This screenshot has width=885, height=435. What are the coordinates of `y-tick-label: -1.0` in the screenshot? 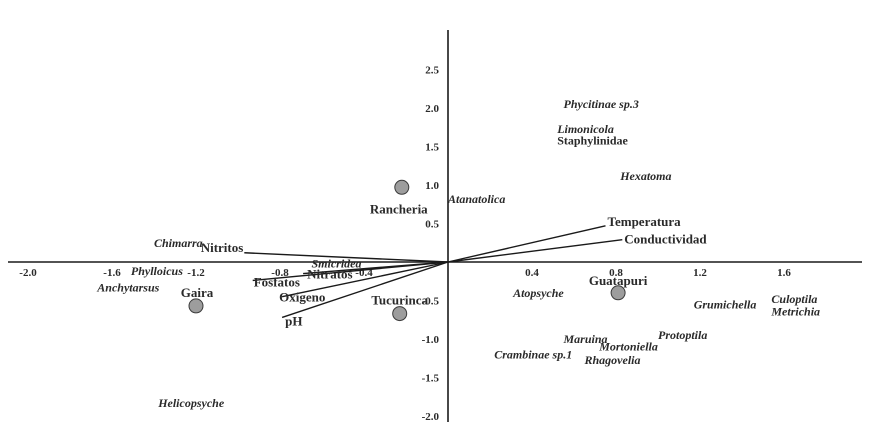 It's located at (431, 340).